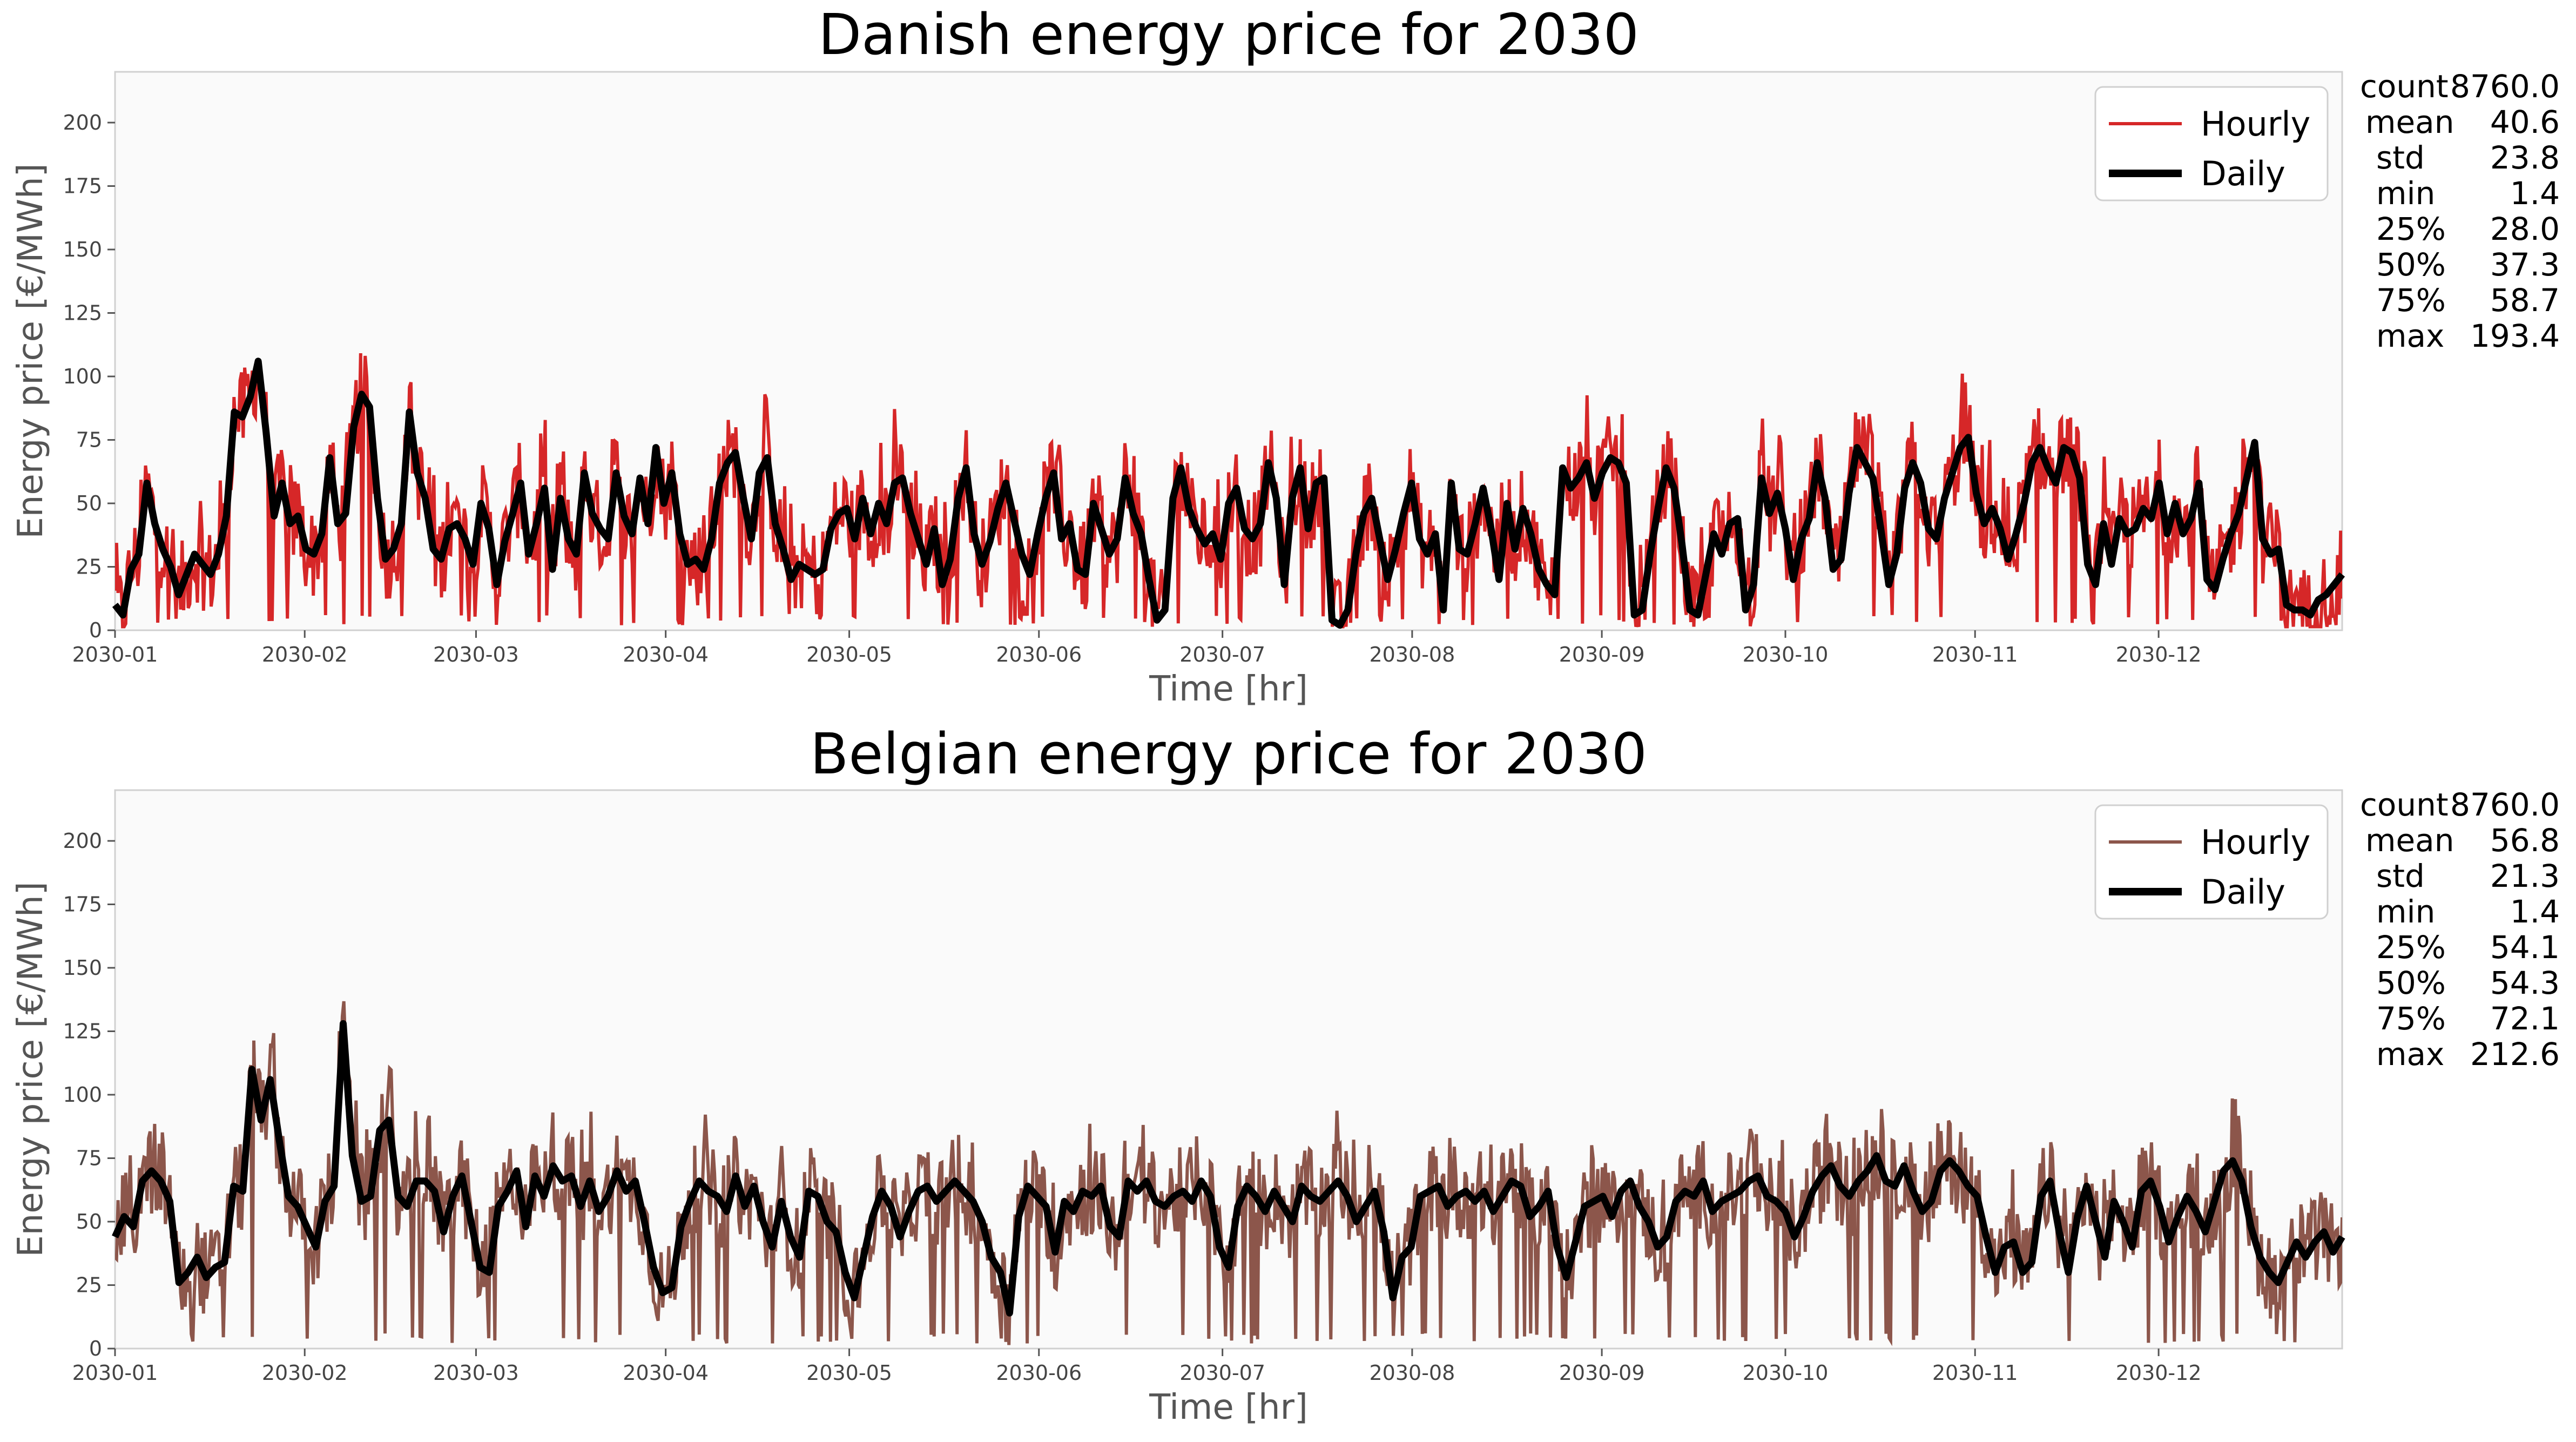 The height and width of the screenshot is (1442, 2576). Describe the element at coordinates (2515, 336) in the screenshot. I see `stats-value: 193.4` at that location.